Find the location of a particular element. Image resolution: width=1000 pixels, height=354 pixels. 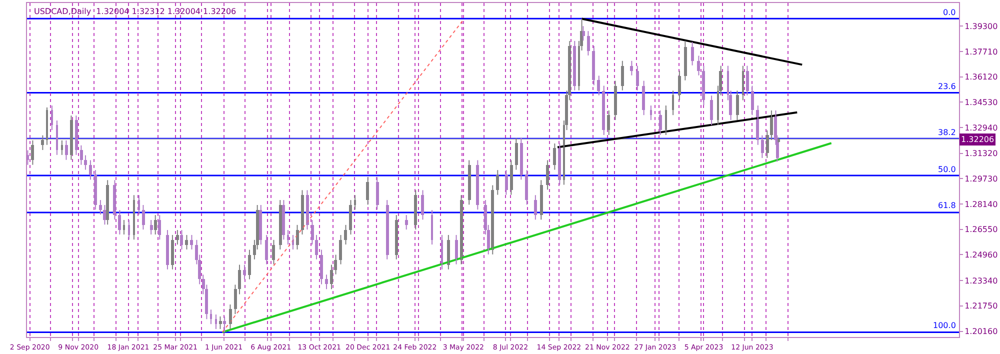

y-tick-label: 1.28140 is located at coordinates (981, 204).